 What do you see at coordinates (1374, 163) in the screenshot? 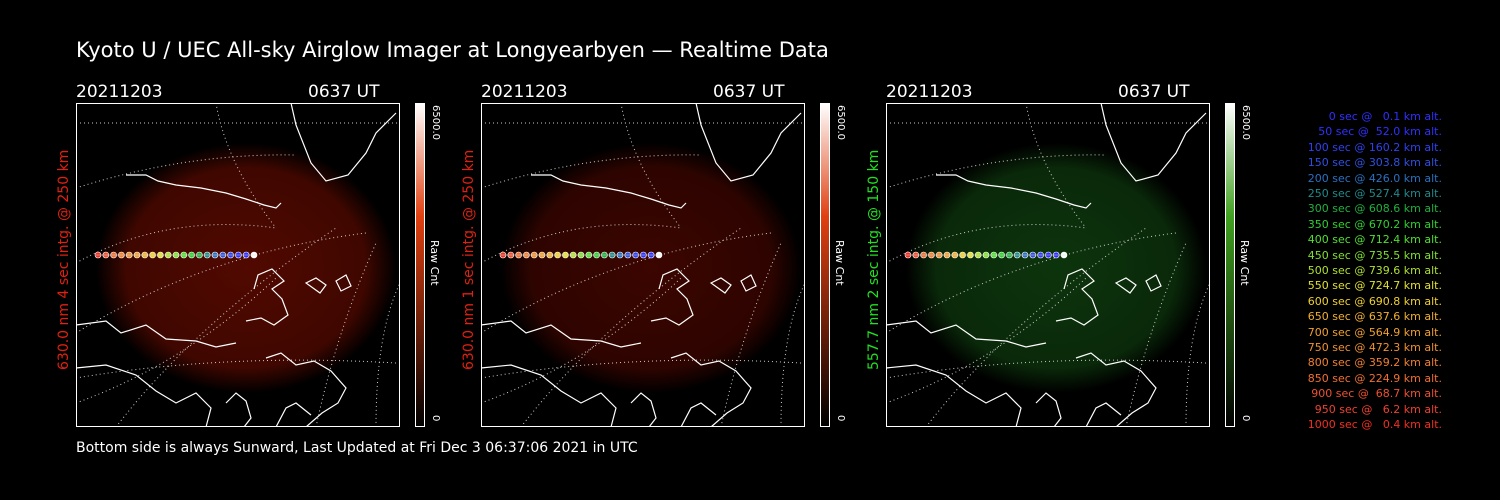
I see `legend-entry: 150 sec @ 303.8 km alt.` at bounding box center [1374, 163].